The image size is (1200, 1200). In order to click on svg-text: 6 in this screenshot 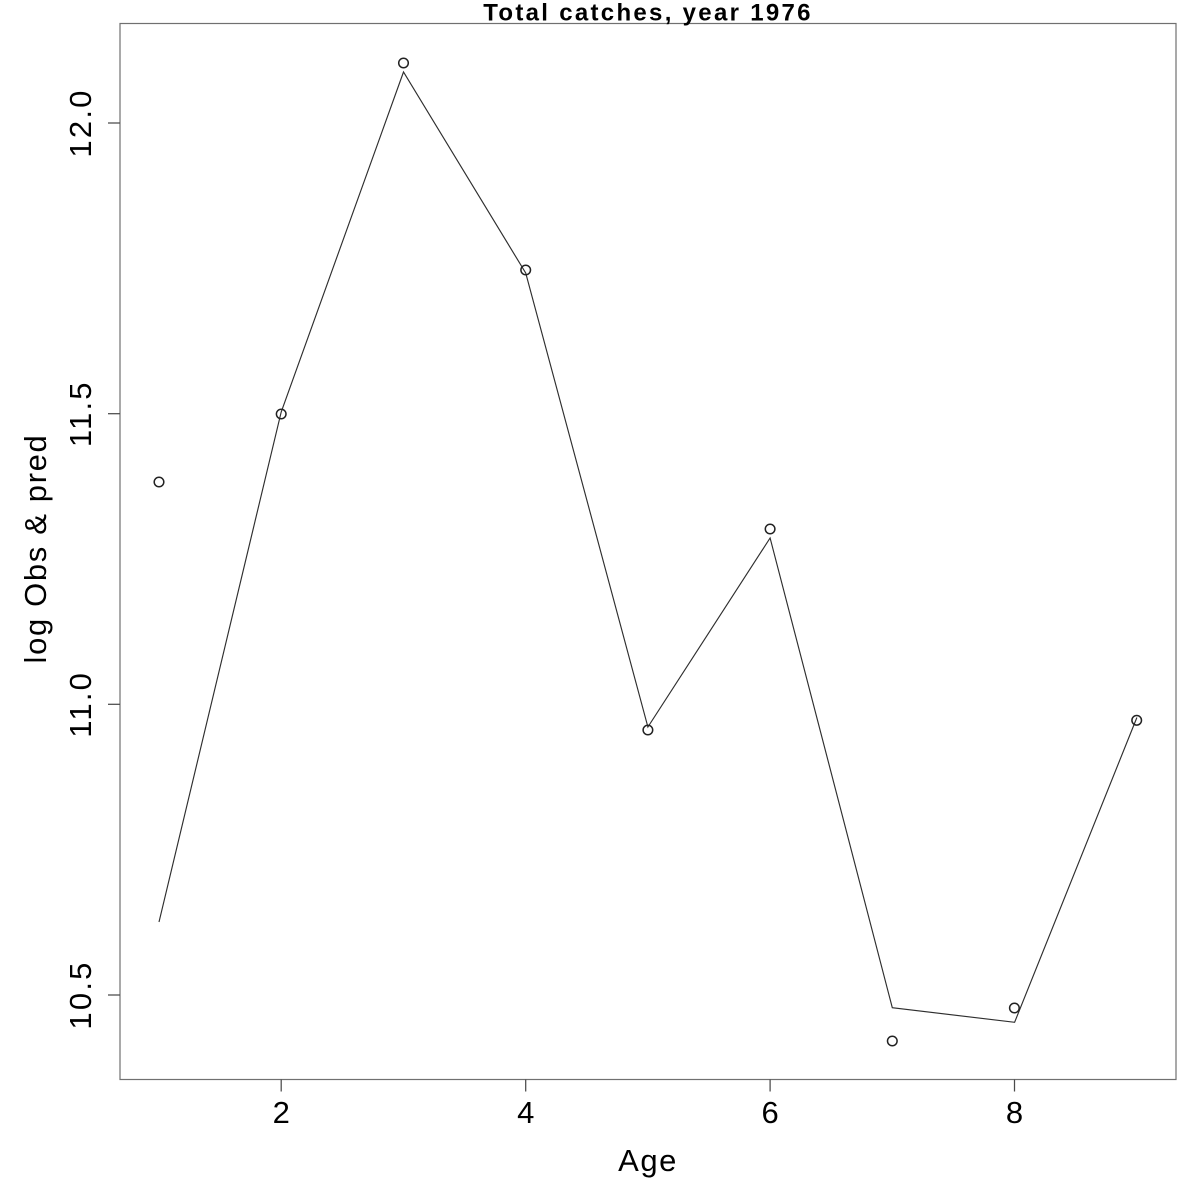, I will do `click(769, 1112)`.